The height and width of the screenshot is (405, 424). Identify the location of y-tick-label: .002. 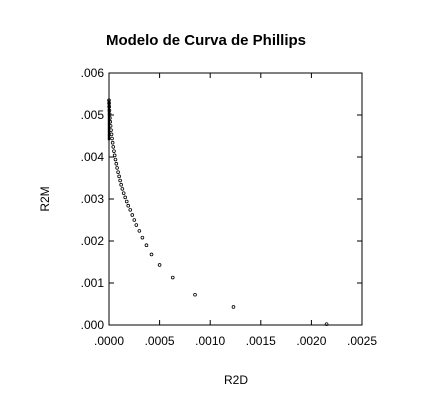
(93, 241).